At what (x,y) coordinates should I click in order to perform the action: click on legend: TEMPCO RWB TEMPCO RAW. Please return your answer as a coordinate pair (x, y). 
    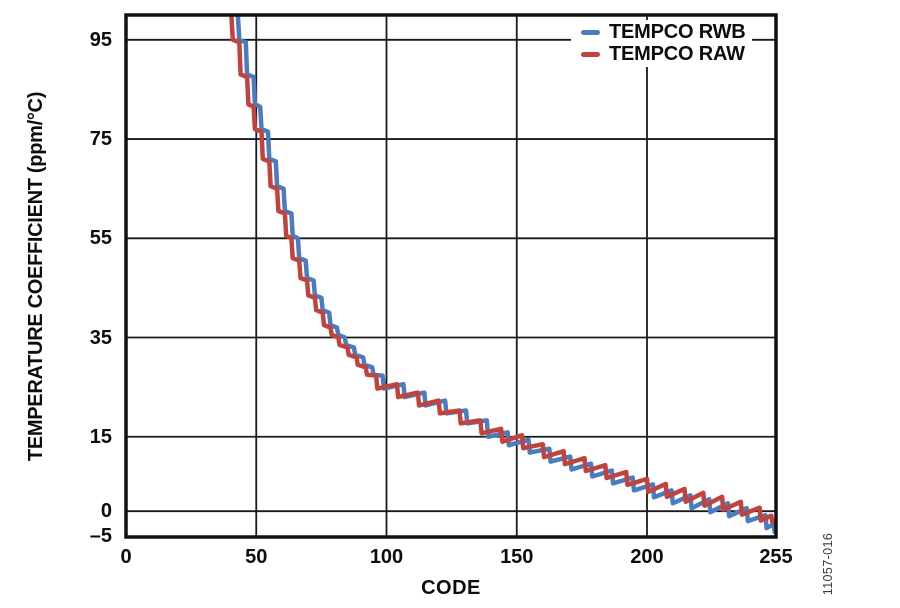
    Looking at the image, I should click on (661, 43).